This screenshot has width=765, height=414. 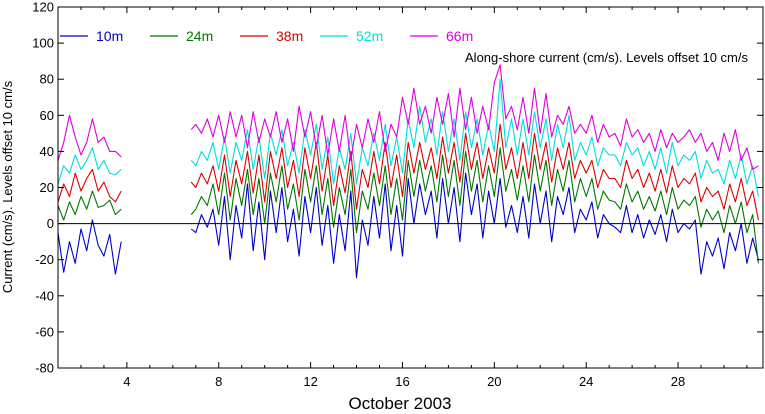 I want to click on y-tick-label: 60, so click(x=47, y=115).